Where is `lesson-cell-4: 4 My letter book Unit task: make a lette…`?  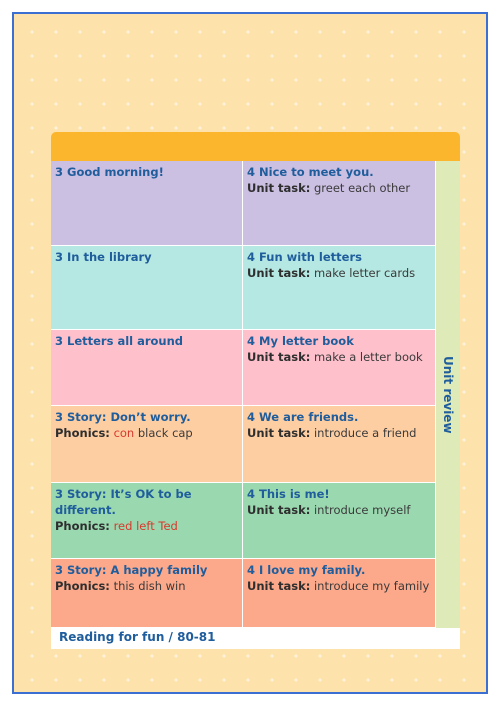
lesson-cell-4: 4 My letter book Unit task: make a lette… is located at coordinates (339, 368).